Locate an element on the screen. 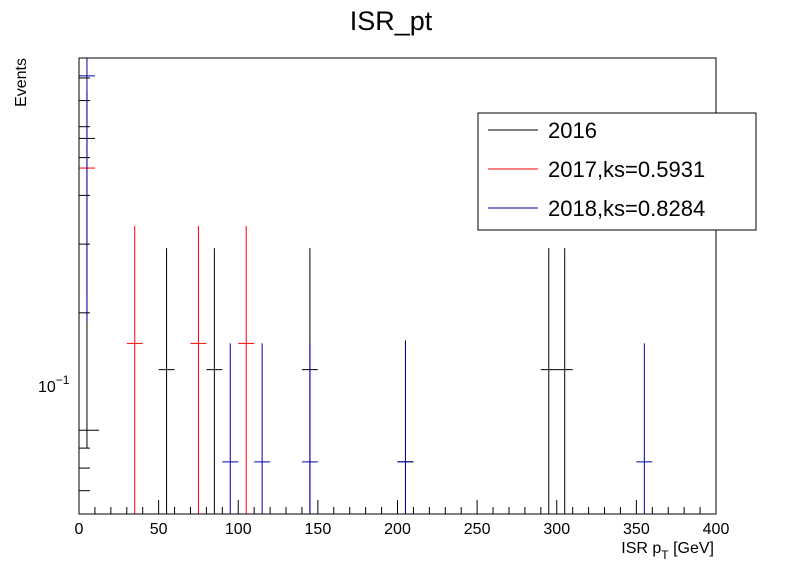  x-tick-label-350: 350 is located at coordinates (636, 529).